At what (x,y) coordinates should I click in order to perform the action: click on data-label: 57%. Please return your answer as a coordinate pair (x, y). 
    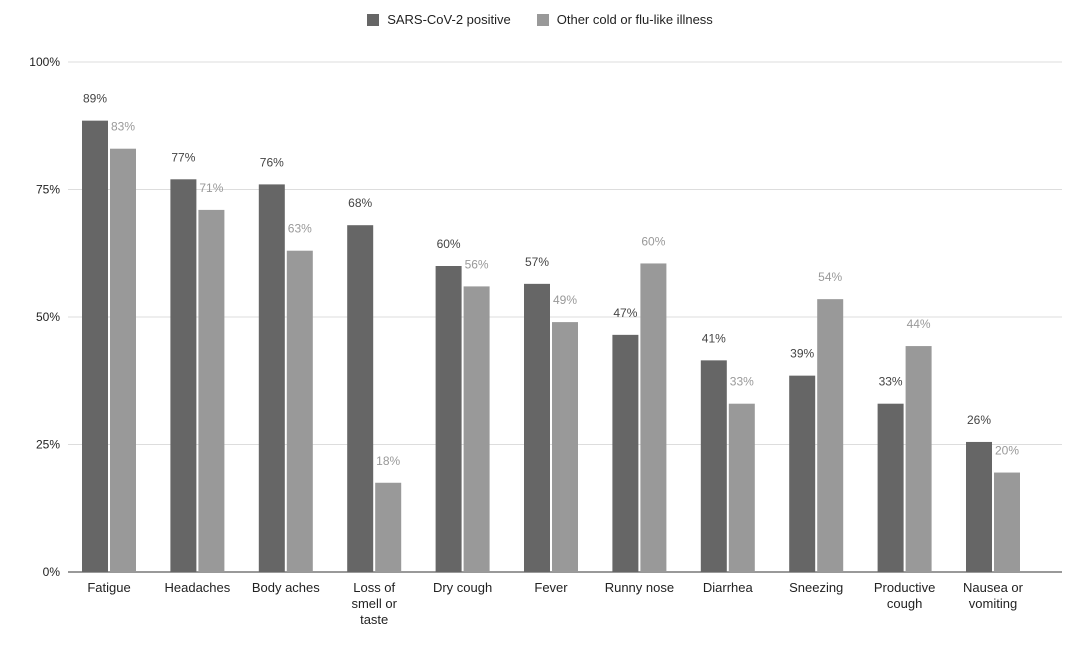
    Looking at the image, I should click on (537, 262).